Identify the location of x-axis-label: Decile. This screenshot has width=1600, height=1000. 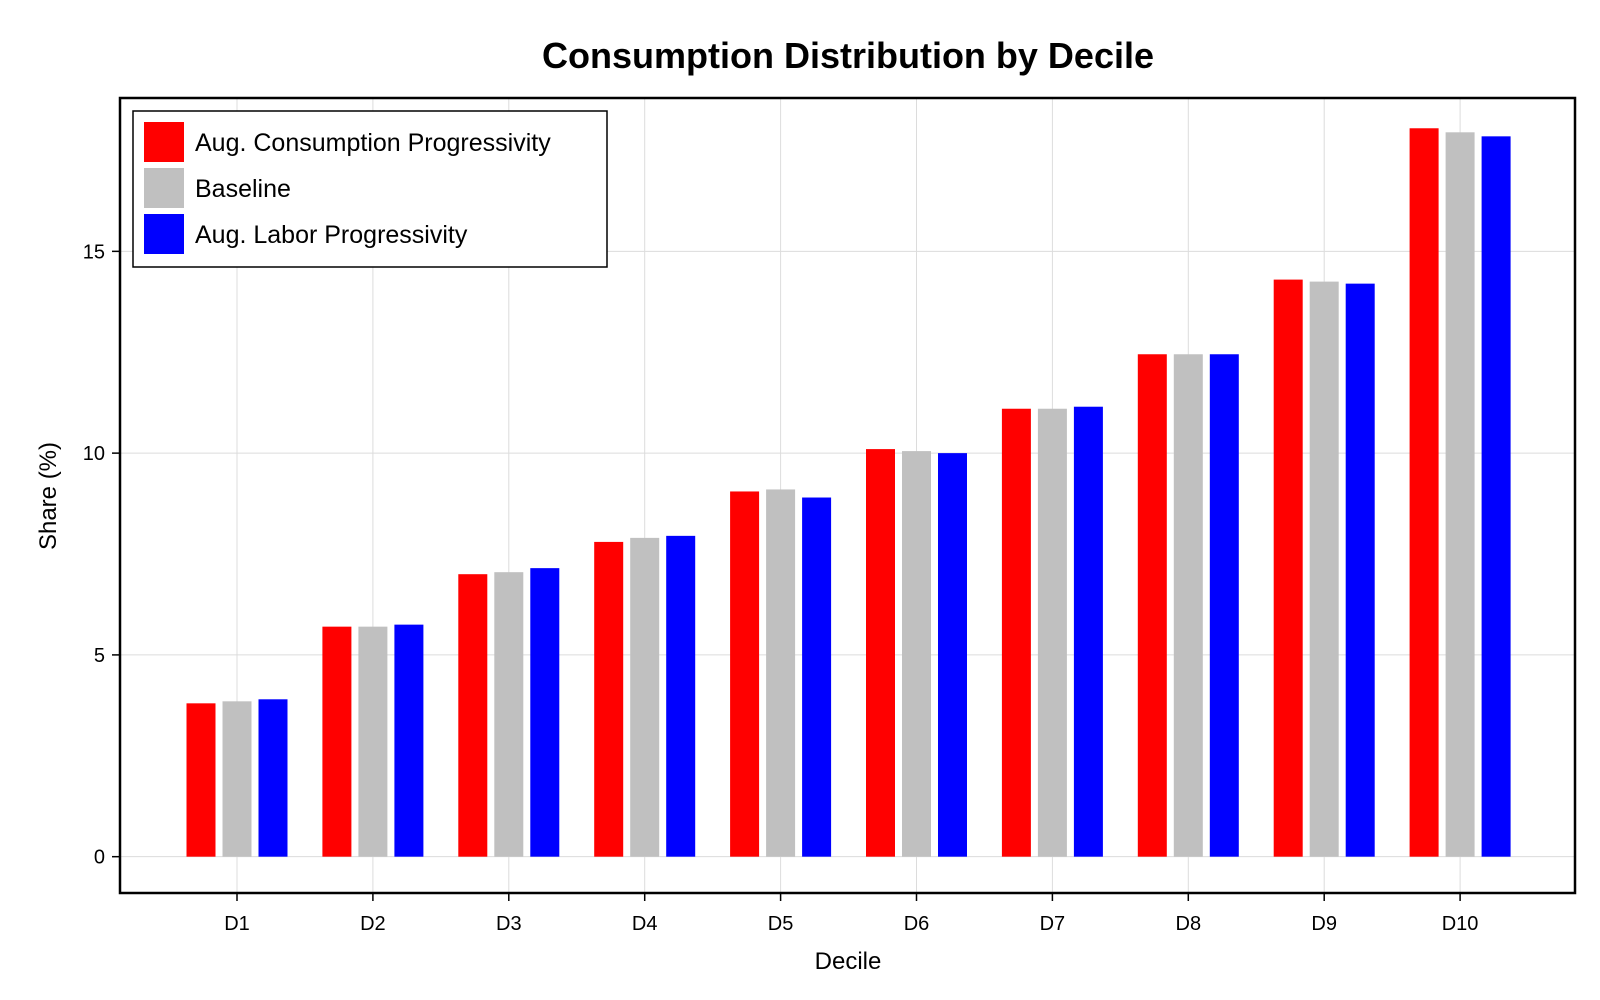
(848, 961).